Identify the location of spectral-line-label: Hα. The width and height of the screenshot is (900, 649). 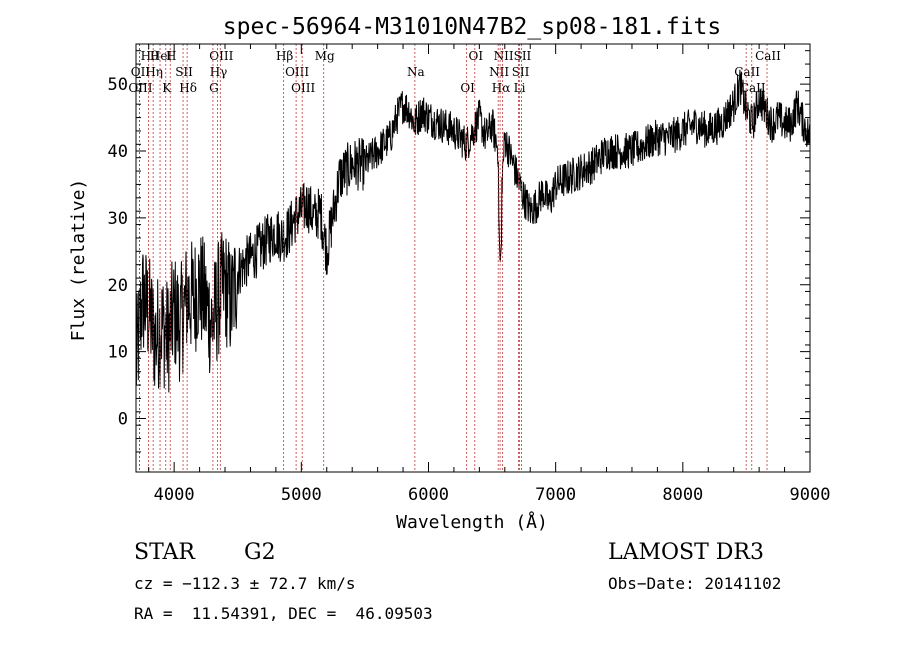
(501, 88).